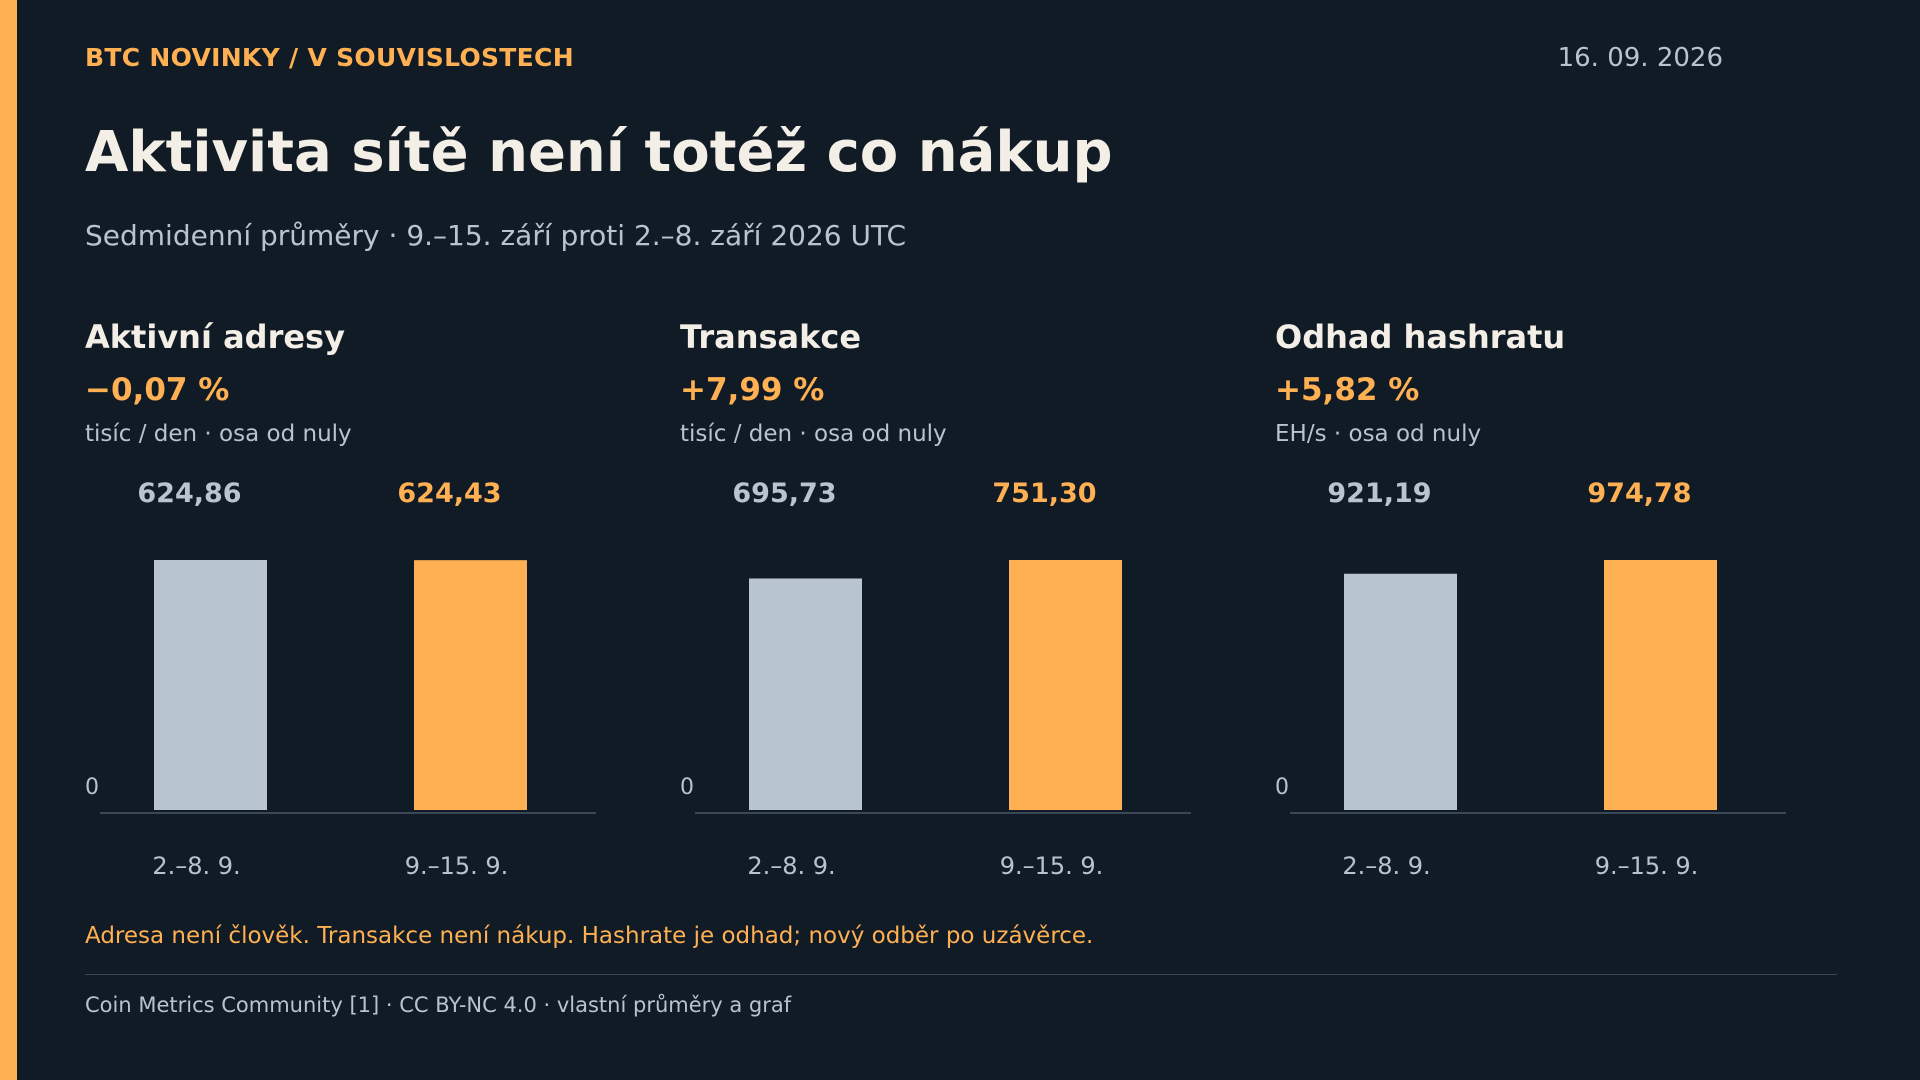 The width and height of the screenshot is (1920, 1080). Describe the element at coordinates (189, 493) in the screenshot. I see `bar-value-label: 624,86` at that location.